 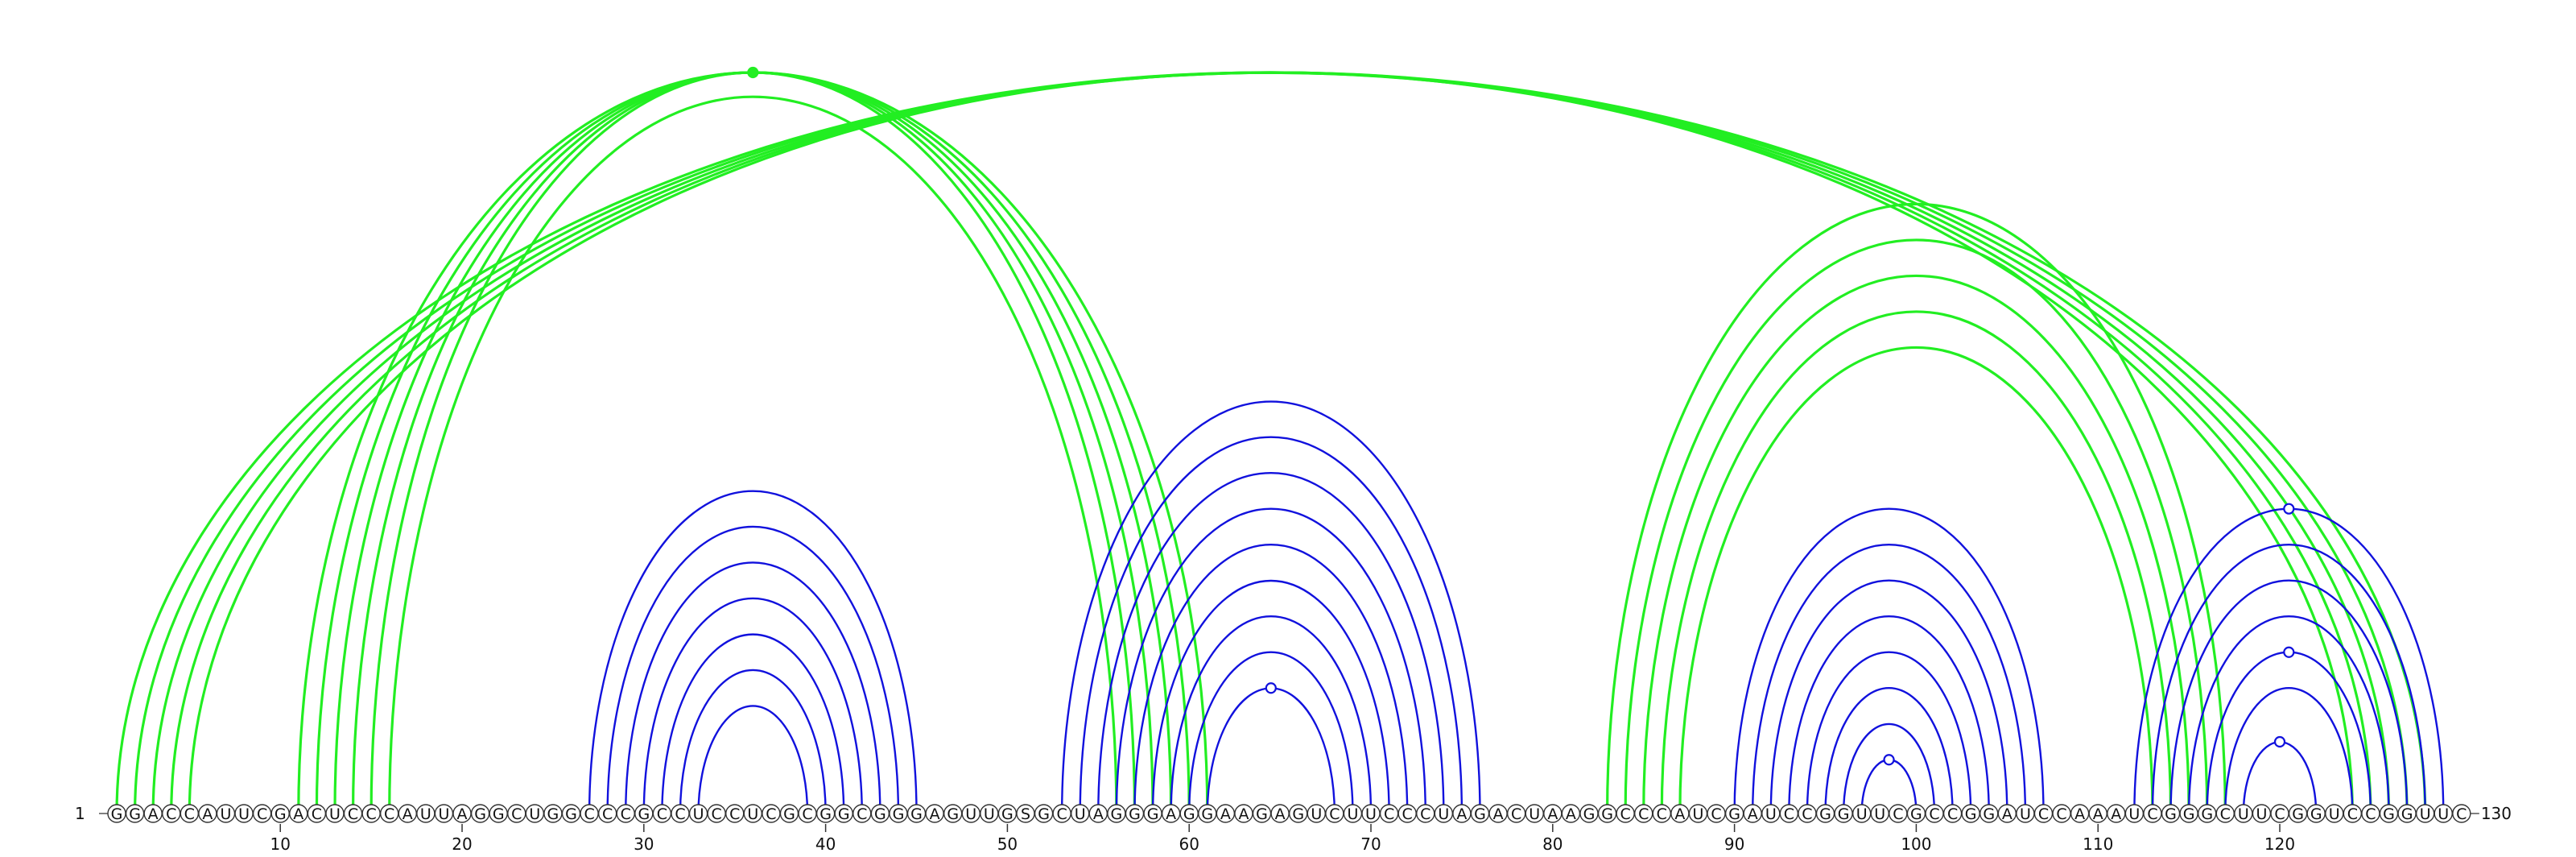 I want to click on pair-marker, so click(x=2279, y=741).